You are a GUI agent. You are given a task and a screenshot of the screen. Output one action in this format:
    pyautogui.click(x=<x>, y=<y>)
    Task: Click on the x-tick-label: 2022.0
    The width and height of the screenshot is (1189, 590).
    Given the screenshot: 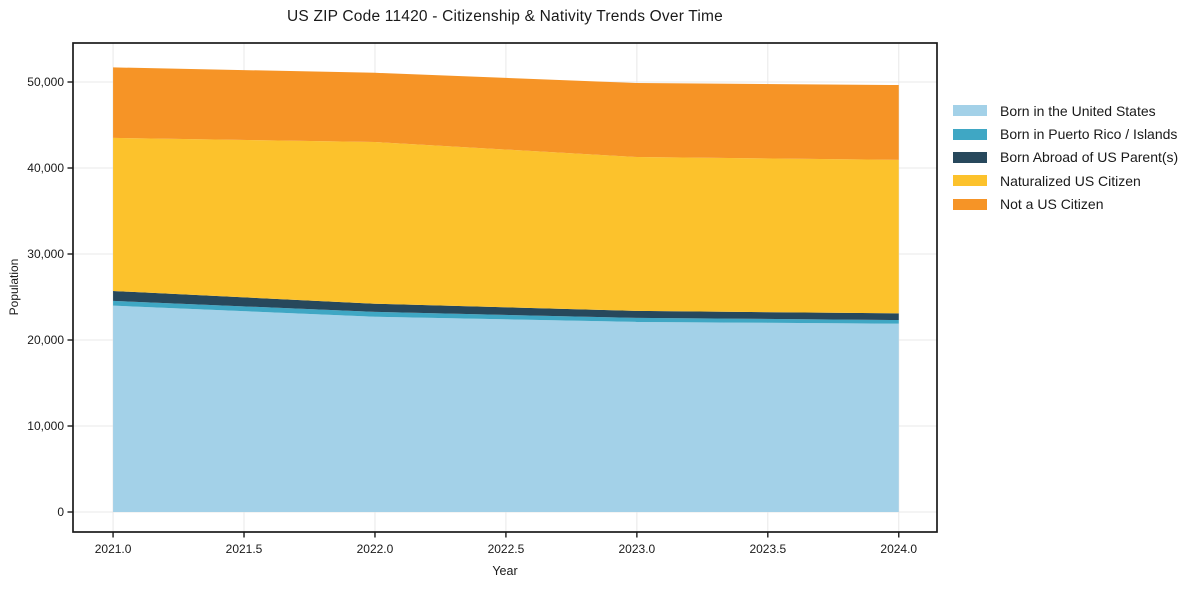 What is the action you would take?
    pyautogui.click(x=375, y=549)
    